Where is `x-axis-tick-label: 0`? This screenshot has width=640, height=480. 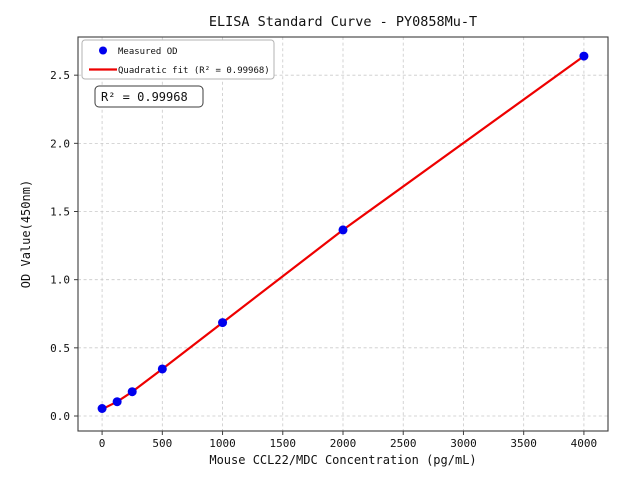
x-axis-tick-label: 0 is located at coordinates (102, 443).